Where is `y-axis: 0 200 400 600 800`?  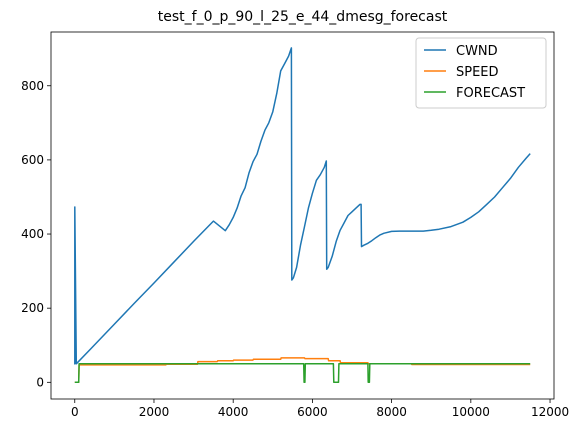 y-axis: 0 200 400 600 800 is located at coordinates (36, 234).